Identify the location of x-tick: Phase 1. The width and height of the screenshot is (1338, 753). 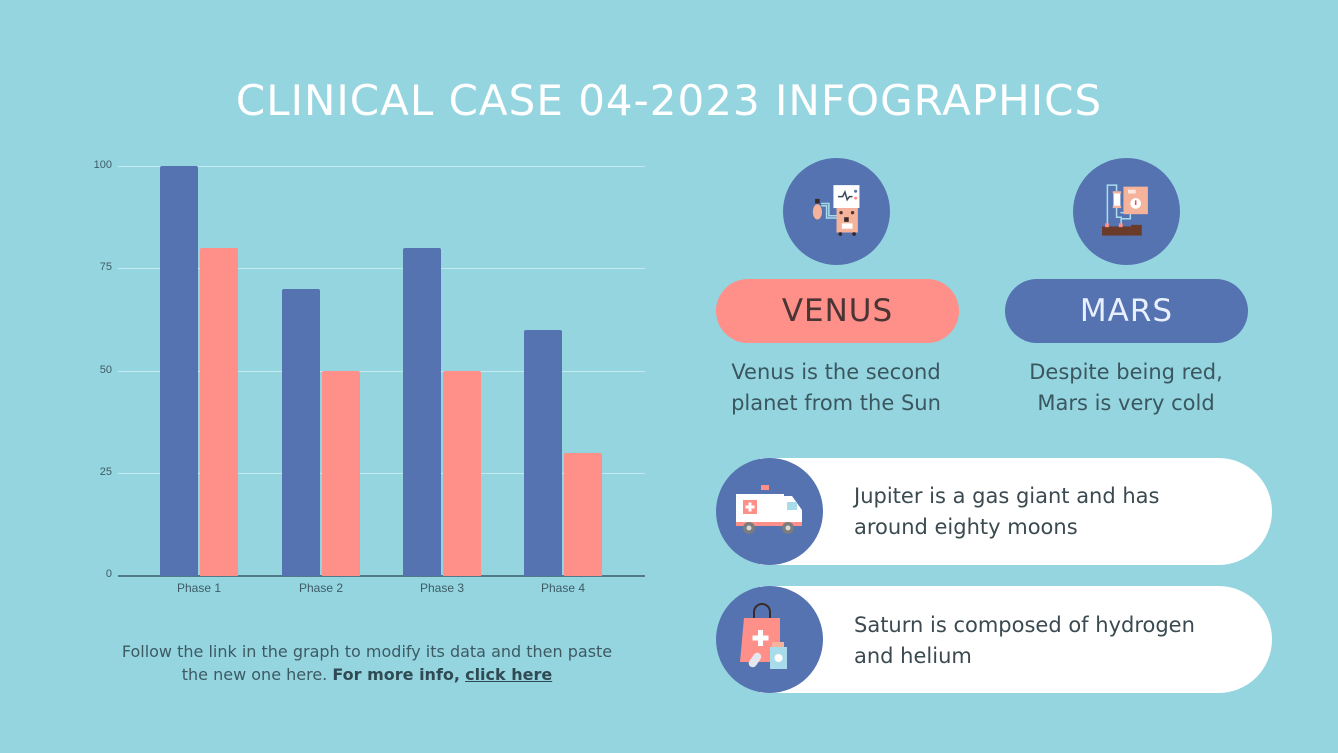
(199, 588).